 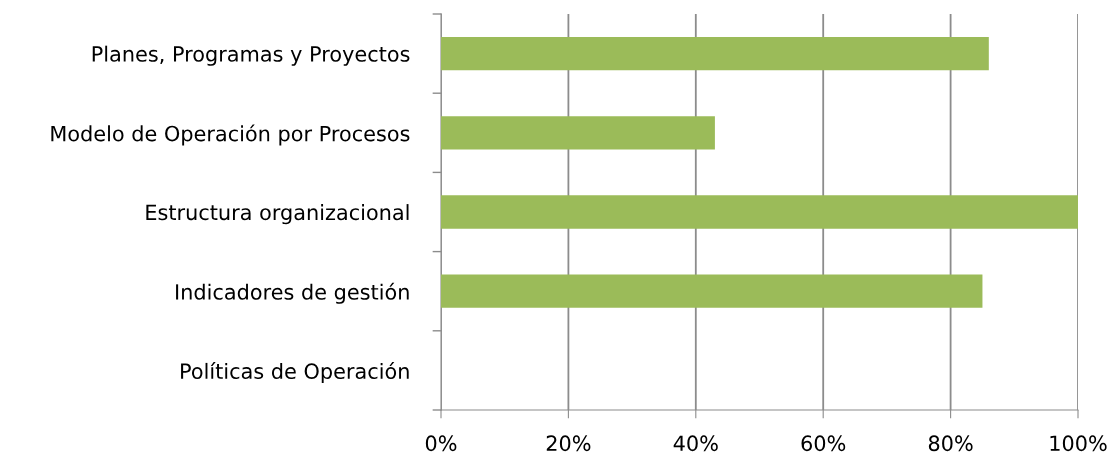 What do you see at coordinates (251, 55) in the screenshot?
I see `y-tick-label: Planes, Programas y Proyectos` at bounding box center [251, 55].